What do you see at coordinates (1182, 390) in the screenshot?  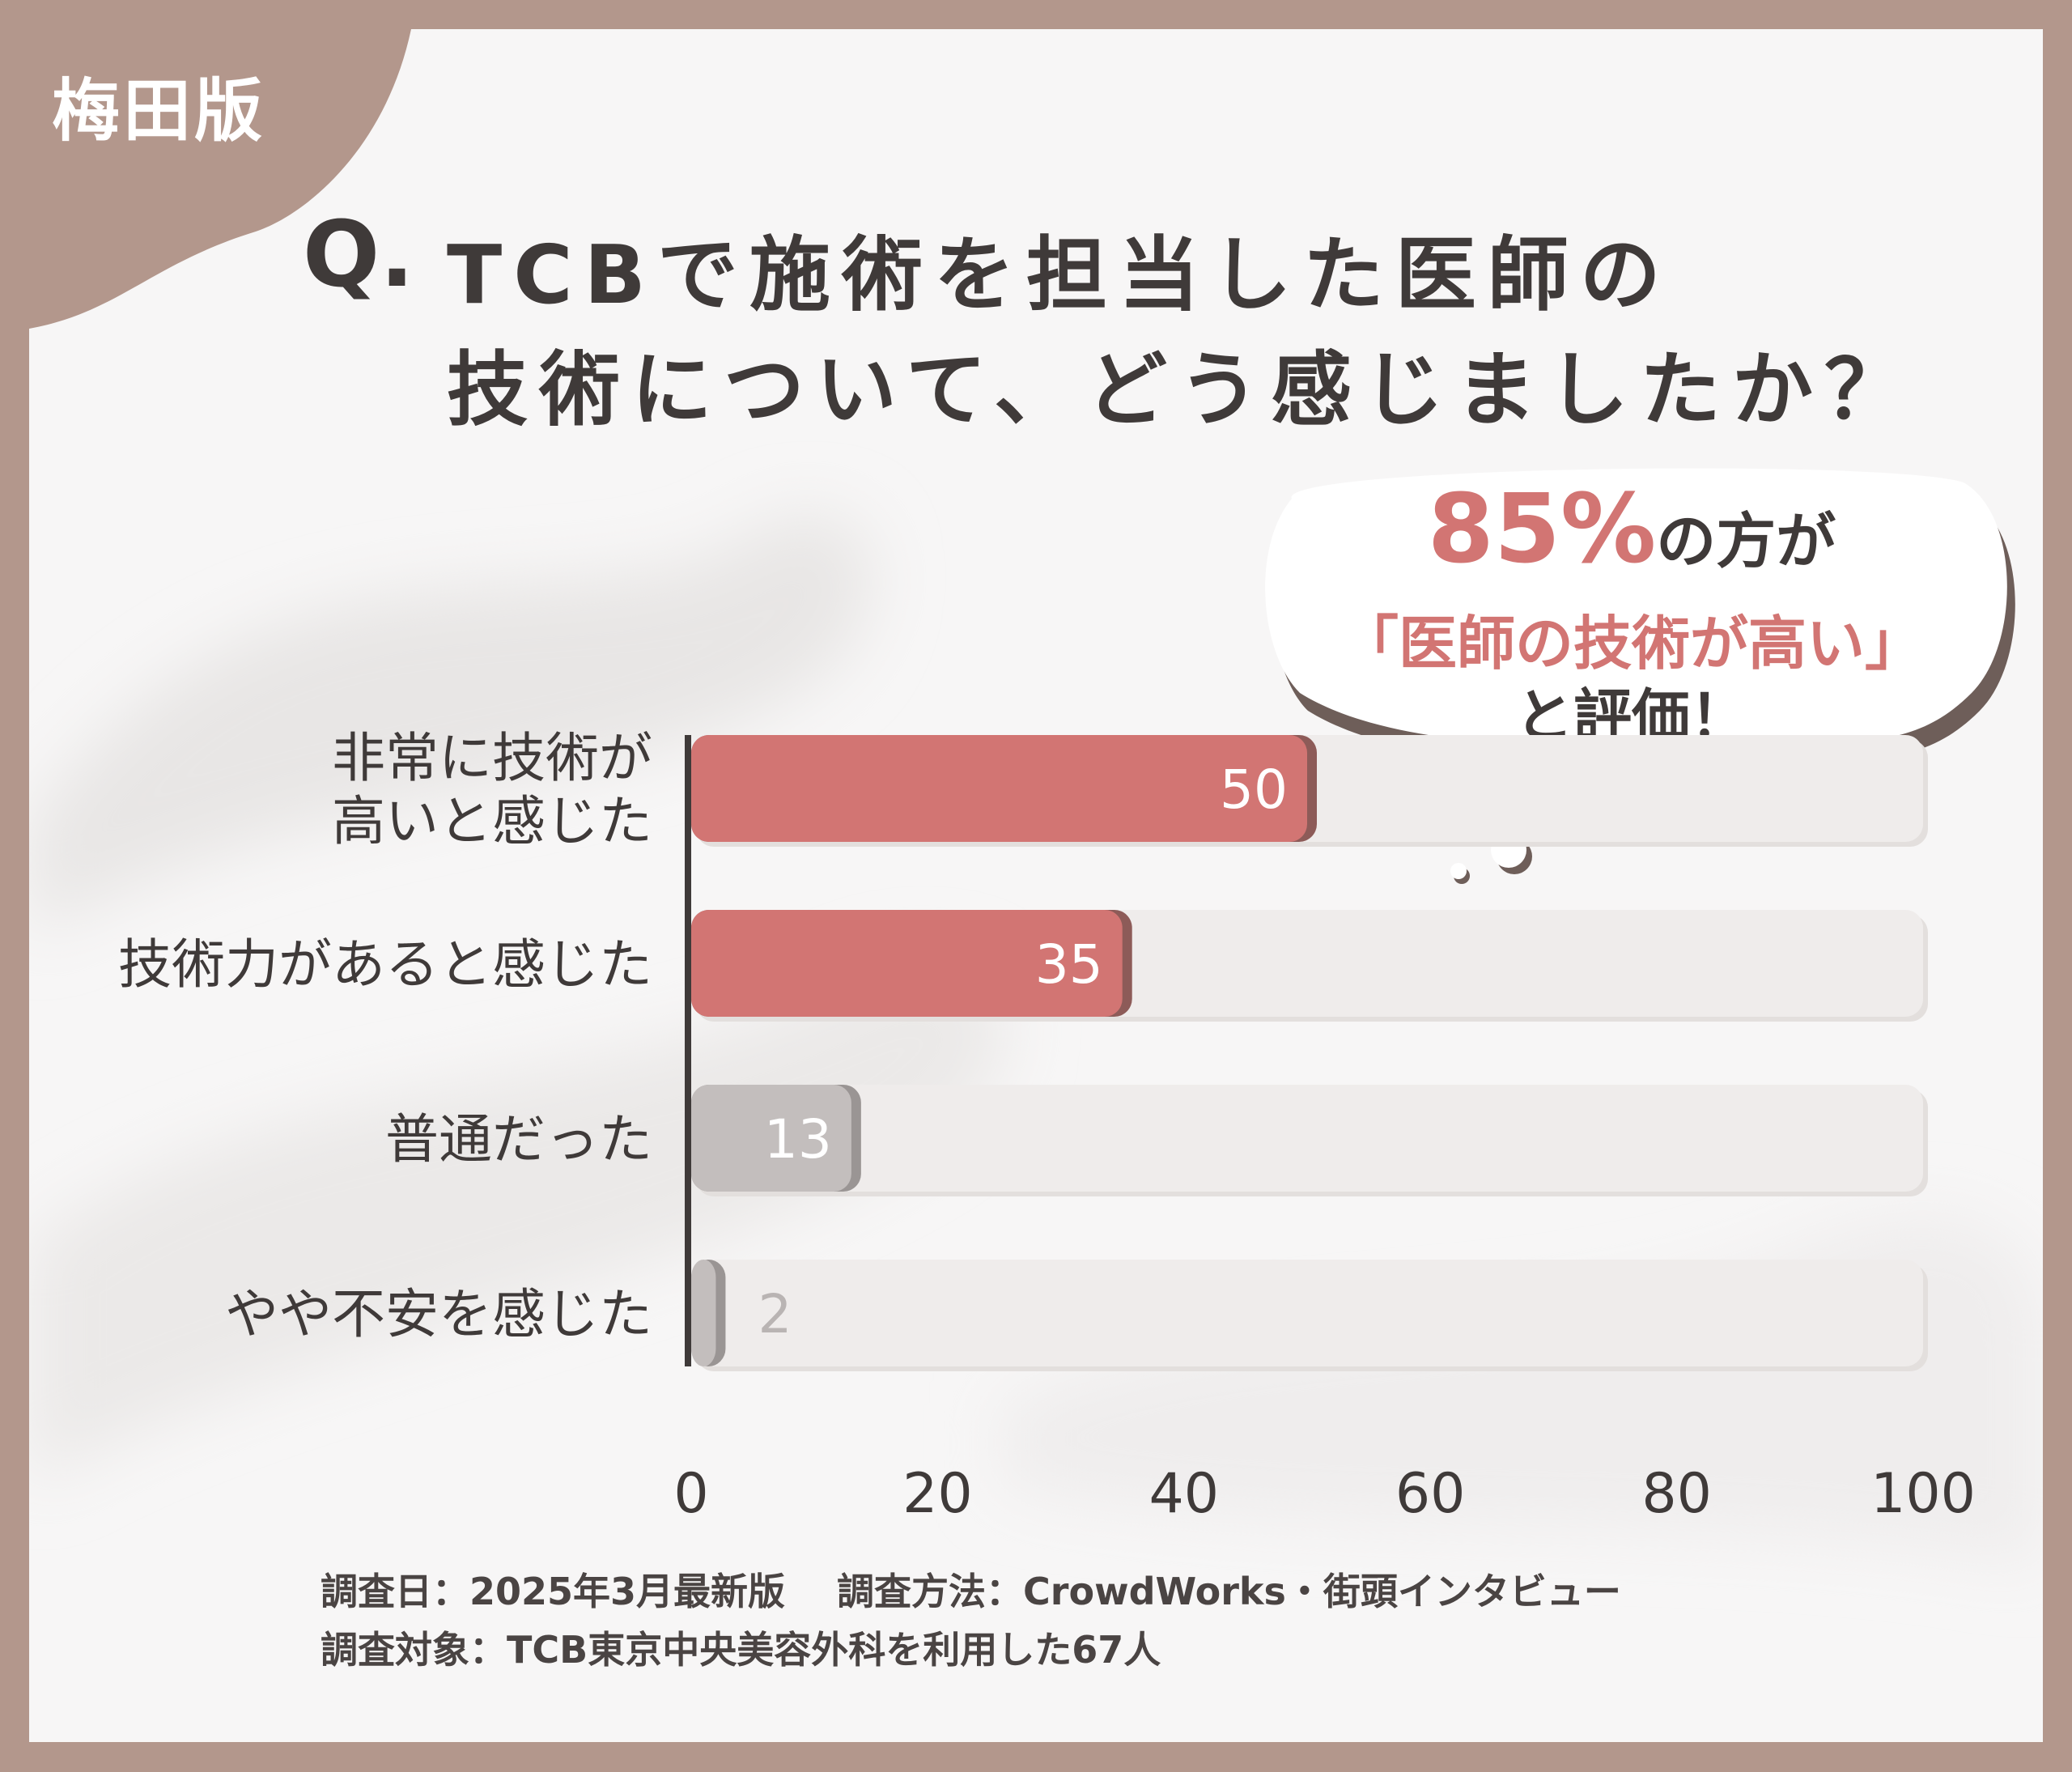 I see `question-line-2: 技術について、どう感じましたか？` at bounding box center [1182, 390].